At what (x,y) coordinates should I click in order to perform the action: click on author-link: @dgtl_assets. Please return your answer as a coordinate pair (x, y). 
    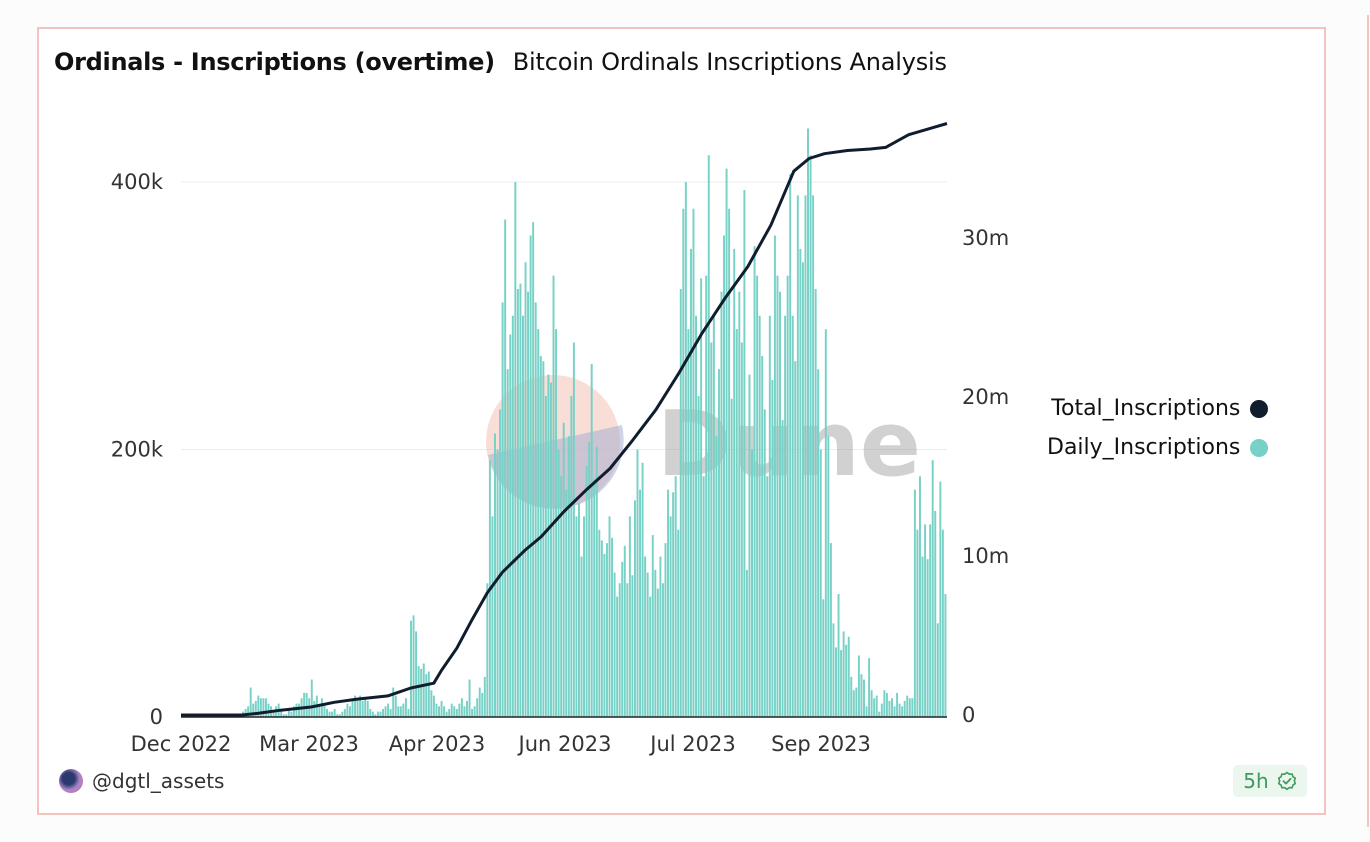
    Looking at the image, I should click on (141, 781).